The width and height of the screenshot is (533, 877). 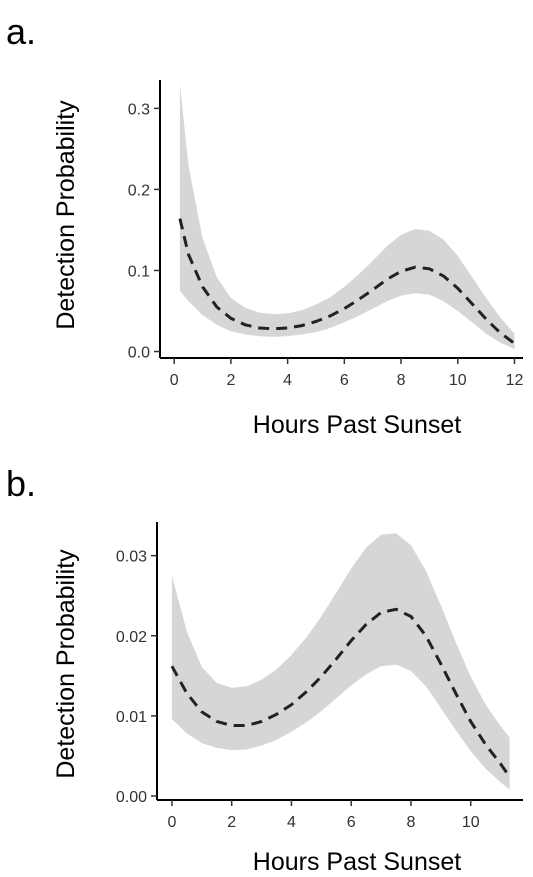 What do you see at coordinates (139, 271) in the screenshot?
I see `y-tick-label: 0.1` at bounding box center [139, 271].